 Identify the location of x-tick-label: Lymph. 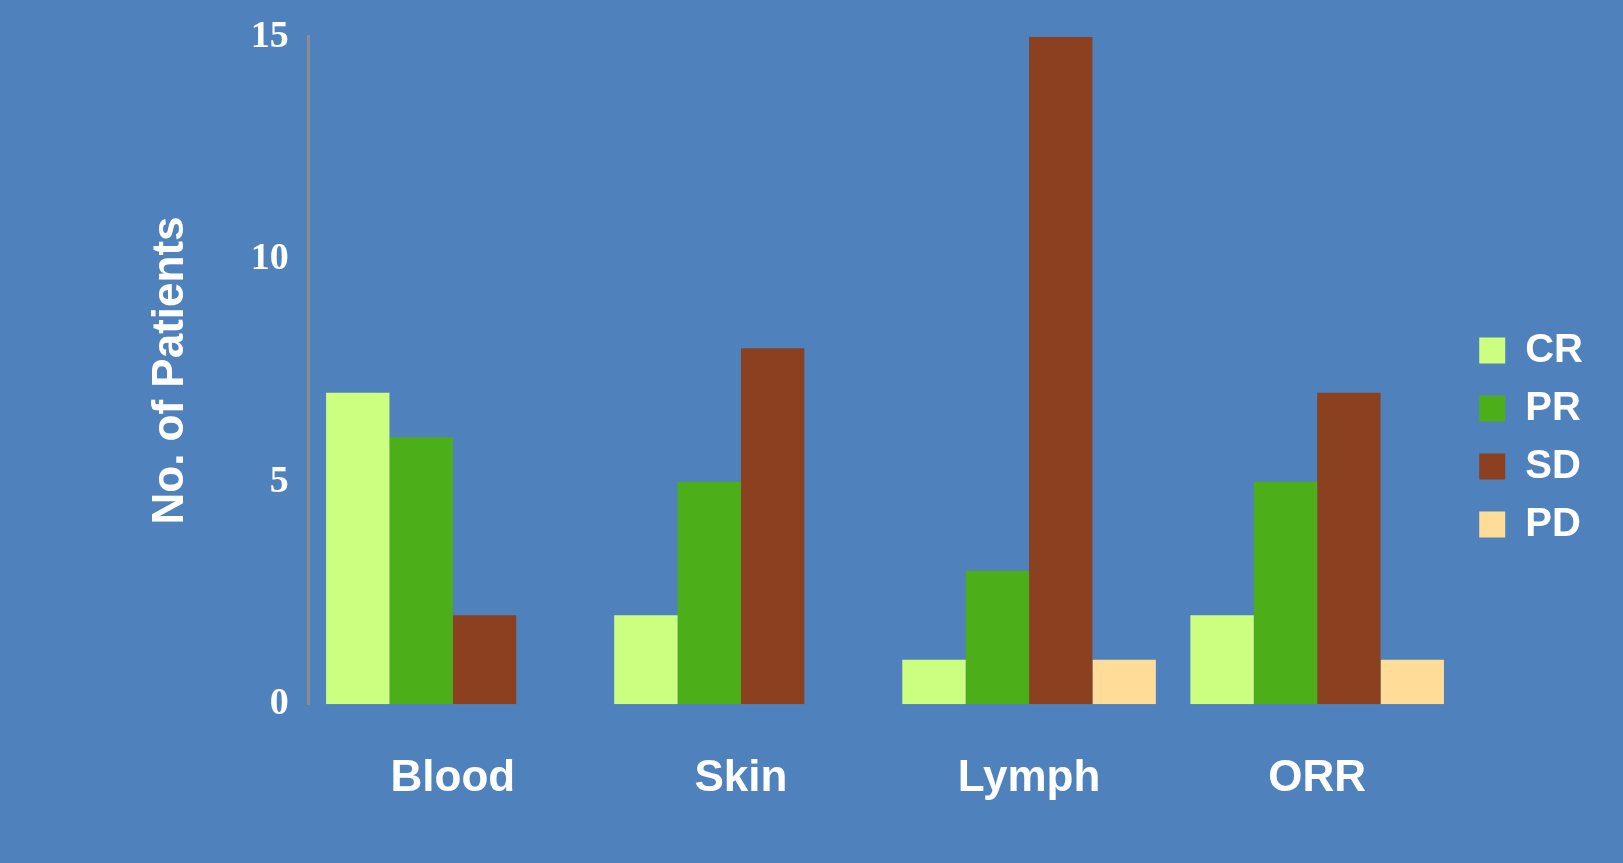
(1029, 775).